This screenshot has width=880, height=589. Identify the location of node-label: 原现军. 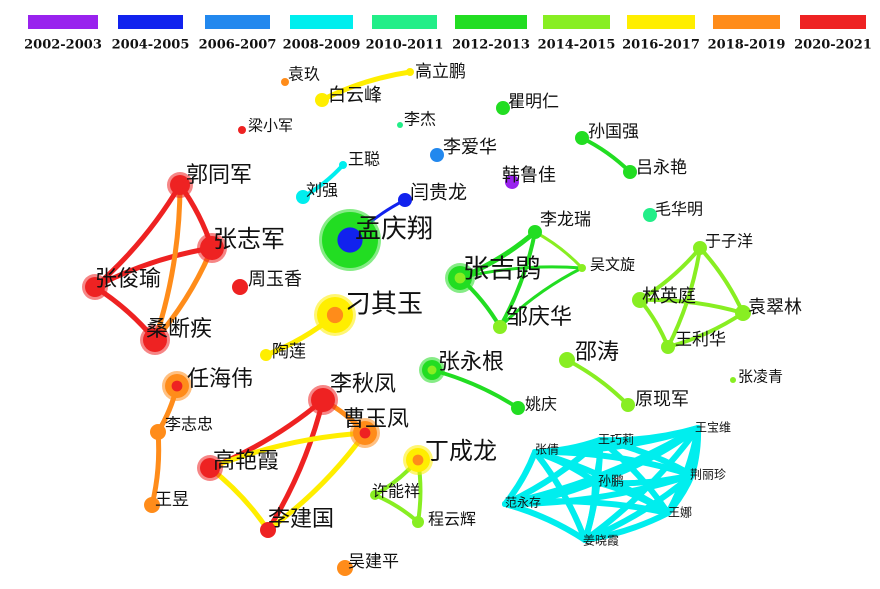
(662, 399).